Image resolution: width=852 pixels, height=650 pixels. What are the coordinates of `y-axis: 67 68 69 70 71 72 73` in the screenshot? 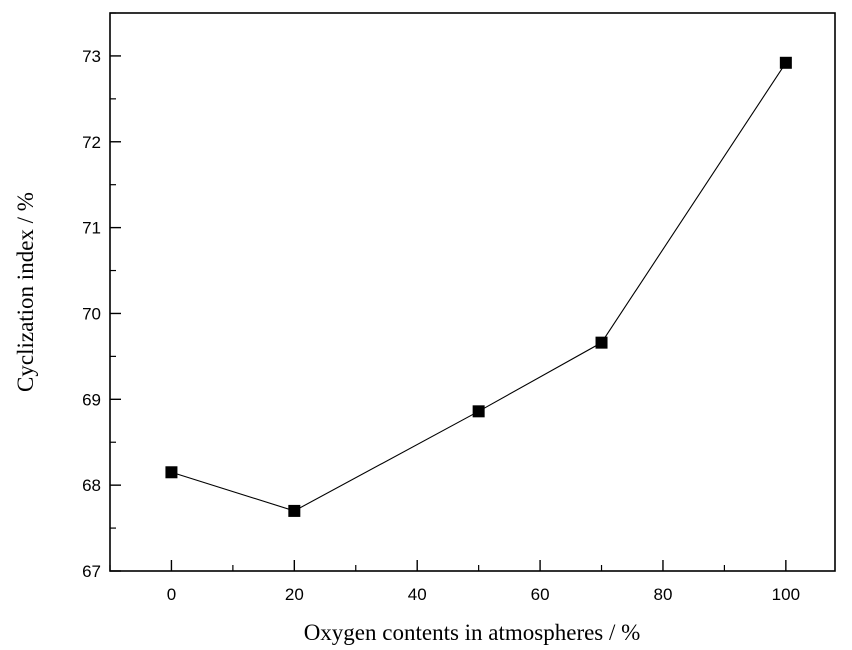 It's located at (101, 296).